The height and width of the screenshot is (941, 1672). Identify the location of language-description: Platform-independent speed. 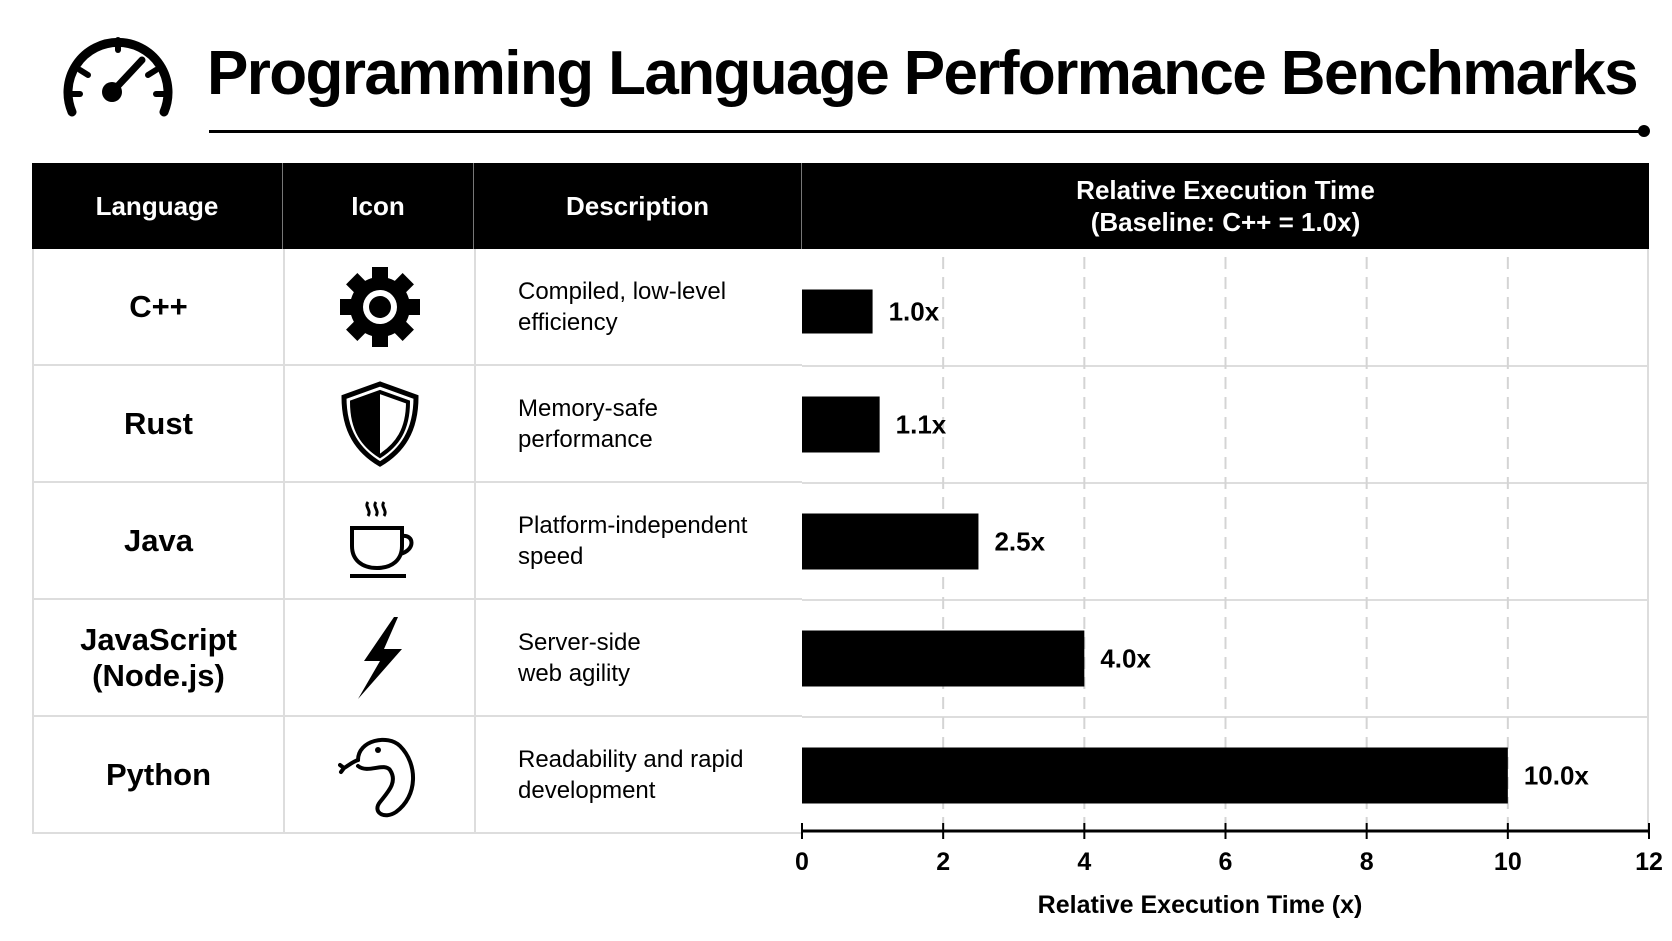
(638, 540).